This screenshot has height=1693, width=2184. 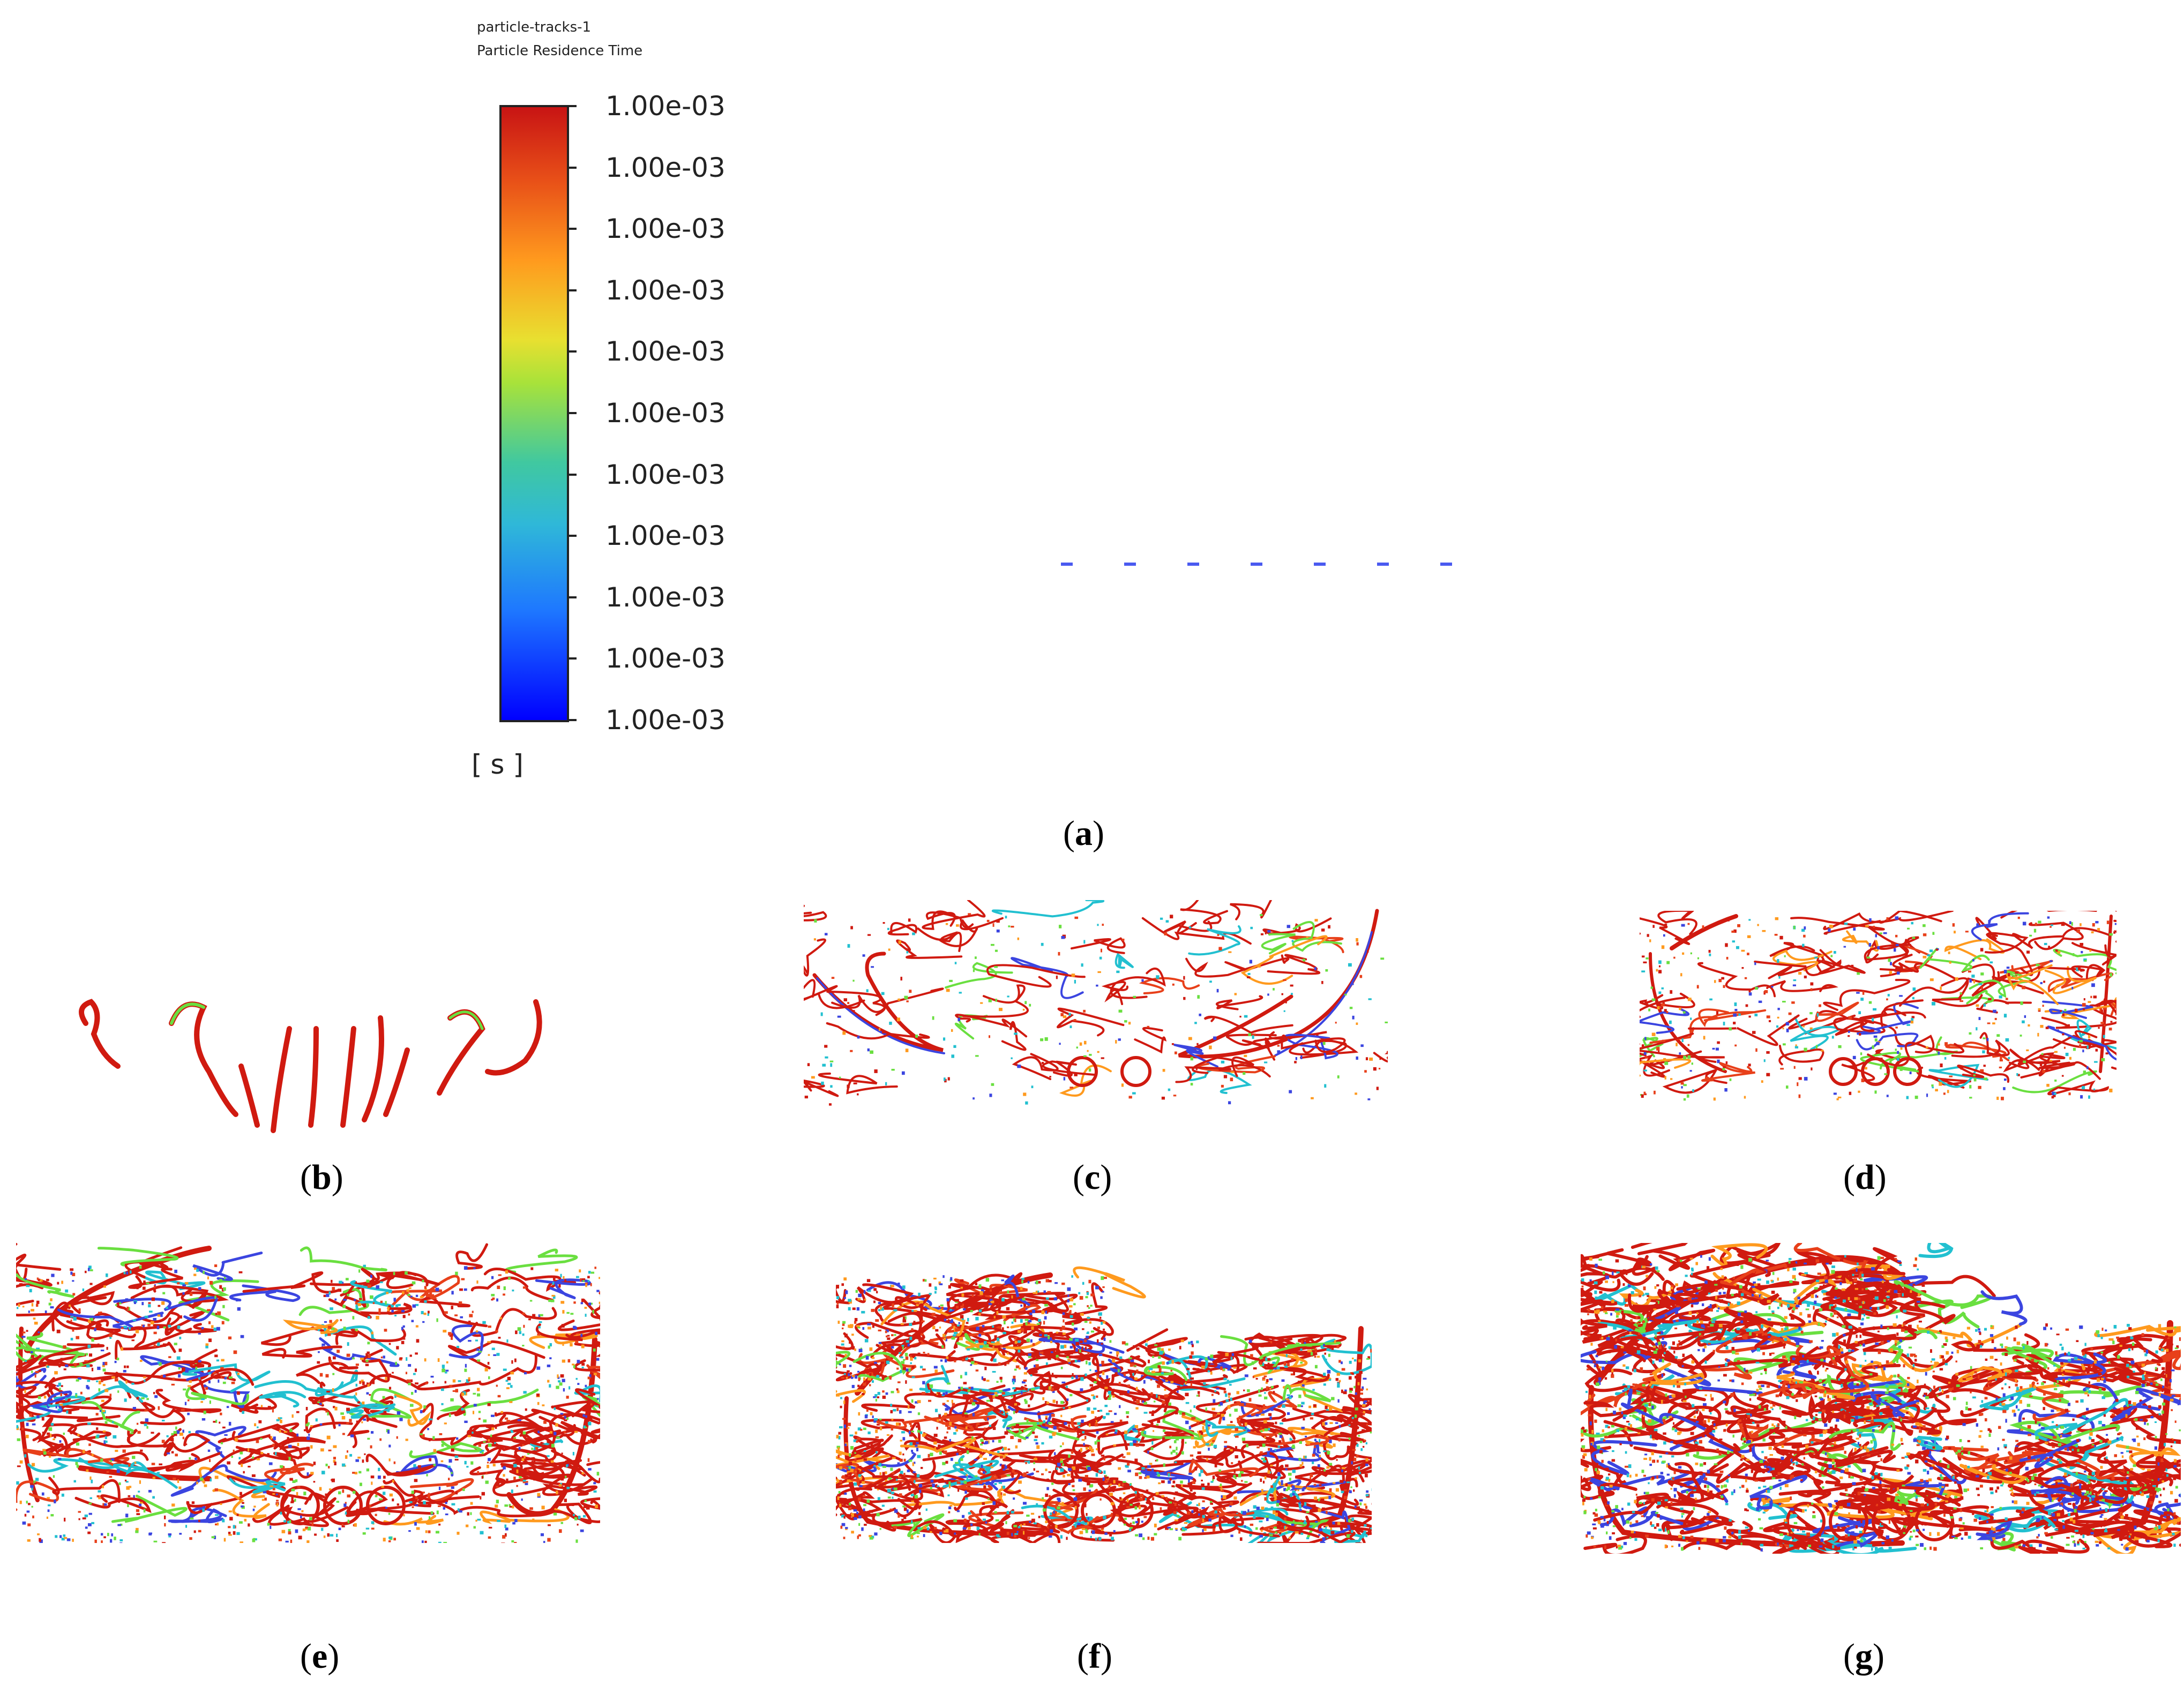 What do you see at coordinates (534, 27) in the screenshot?
I see `legend-title: particle-tracks-1` at bounding box center [534, 27].